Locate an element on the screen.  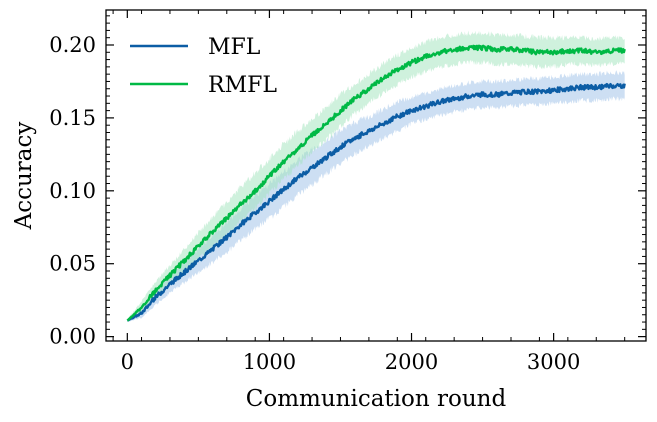
y-tick-label: 0.15 is located at coordinates (72, 118).